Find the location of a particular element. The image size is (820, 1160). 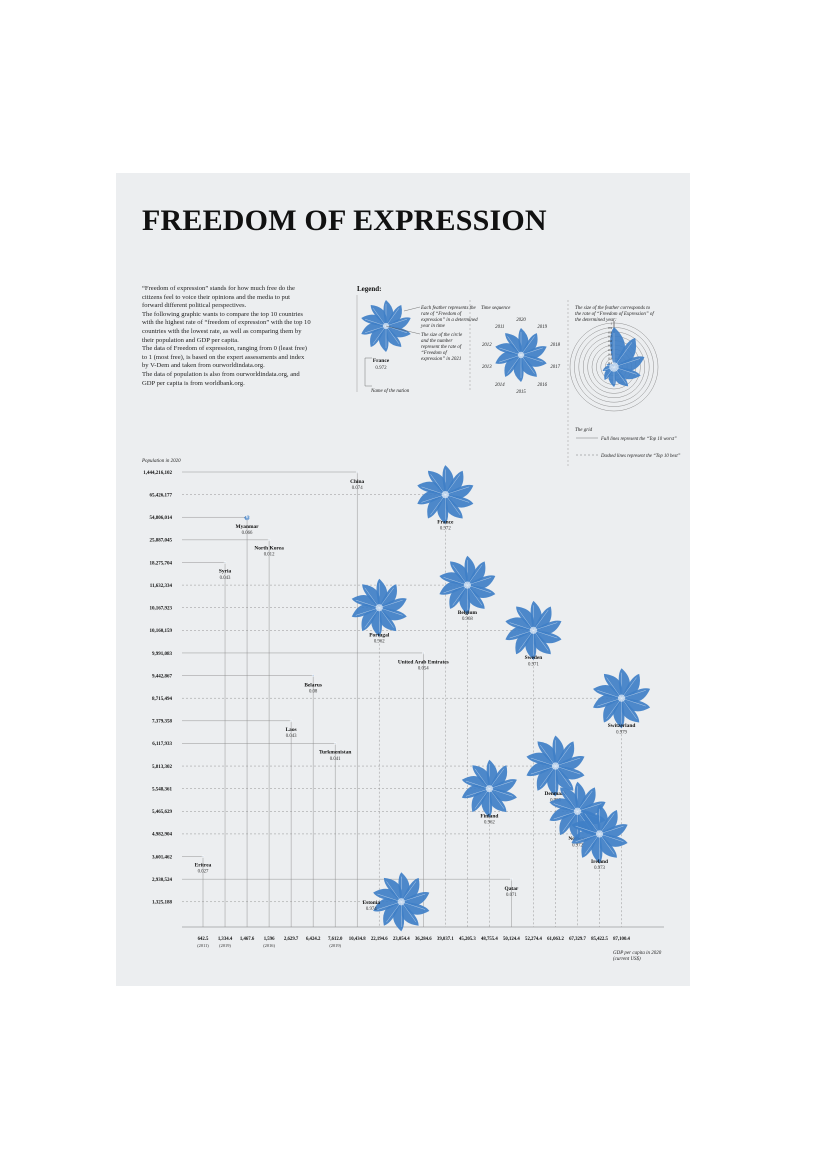

scale-label: 0.6 is located at coordinates (610, 341).